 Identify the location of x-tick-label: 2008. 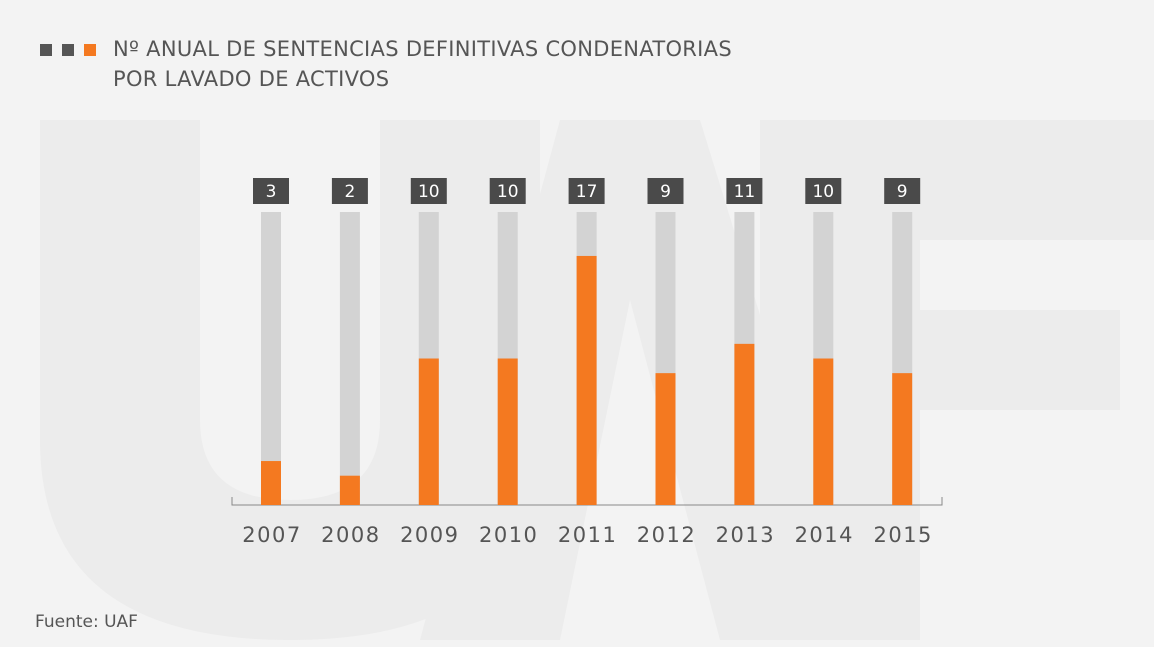
(350, 535).